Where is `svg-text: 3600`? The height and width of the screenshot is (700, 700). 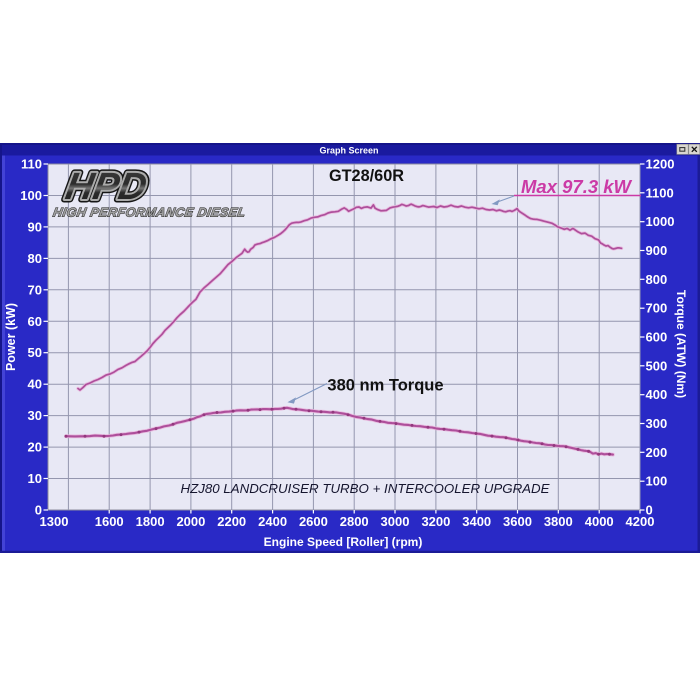 svg-text: 3600 is located at coordinates (517, 521).